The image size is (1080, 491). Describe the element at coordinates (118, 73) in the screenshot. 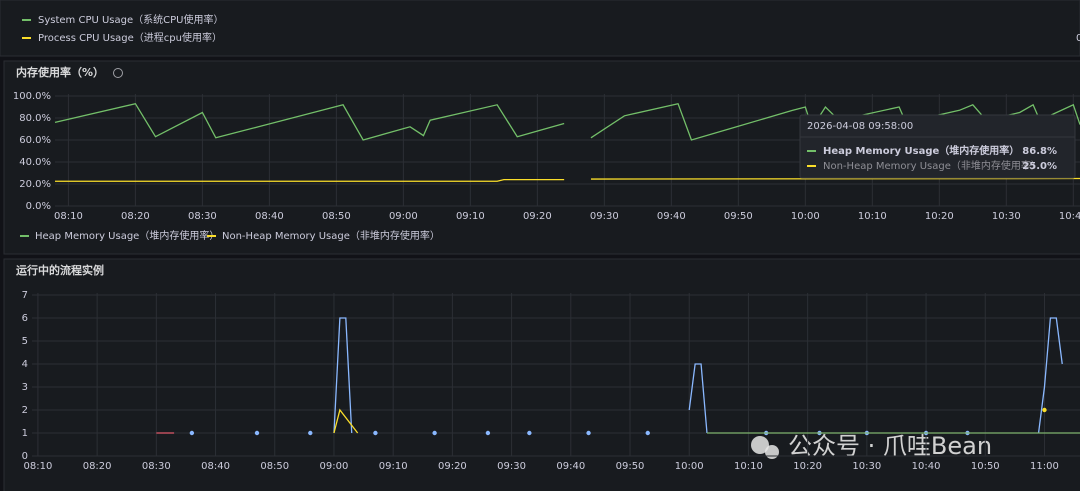

I see `info-icon` at that location.